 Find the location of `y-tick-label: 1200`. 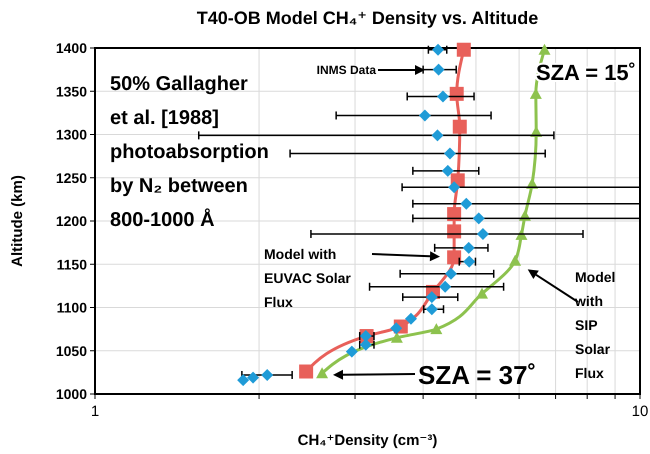

y-tick-label: 1200 is located at coordinates (72, 221).